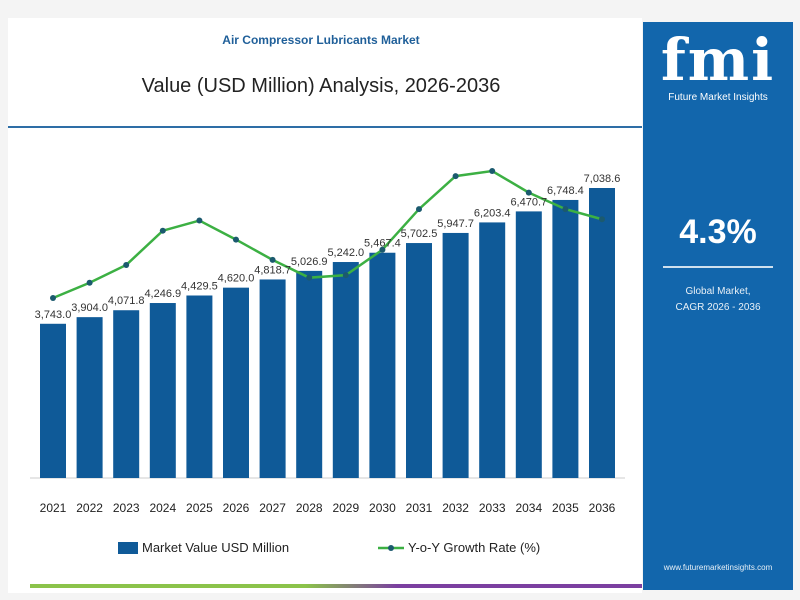 Image resolution: width=800 pixels, height=600 pixels. Describe the element at coordinates (345, 508) in the screenshot. I see `x-tick-label: 2029` at that location.